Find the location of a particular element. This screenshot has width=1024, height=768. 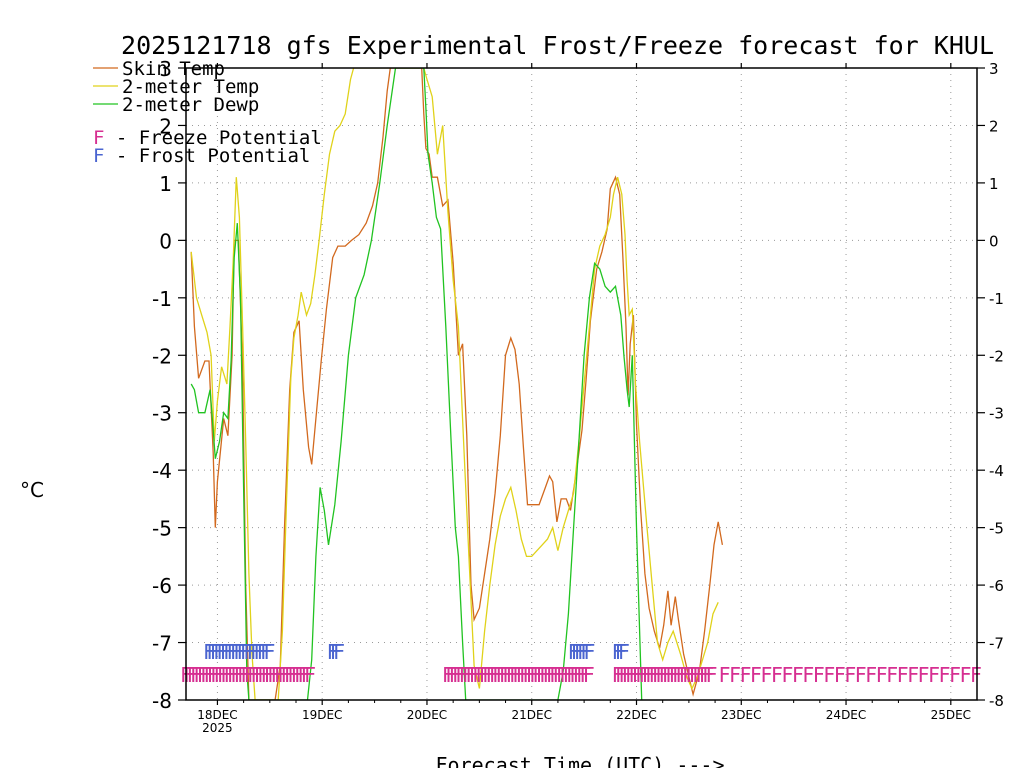

legend-potential-letter: F is located at coordinates (98, 138).